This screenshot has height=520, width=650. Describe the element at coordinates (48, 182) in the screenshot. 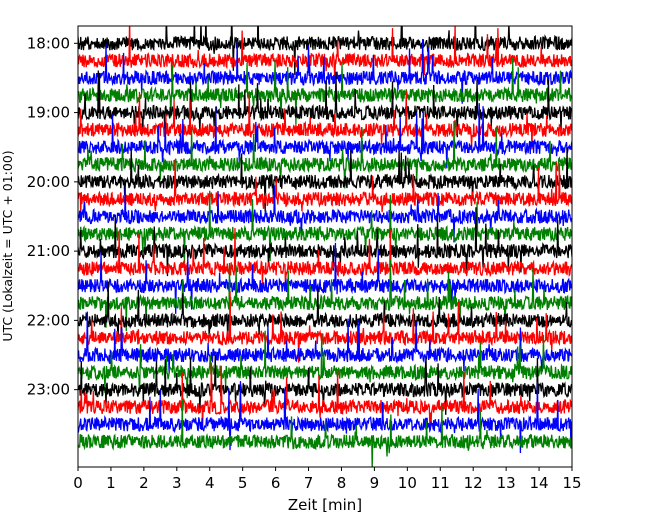

I see `y-tick-label: 20:00` at that location.